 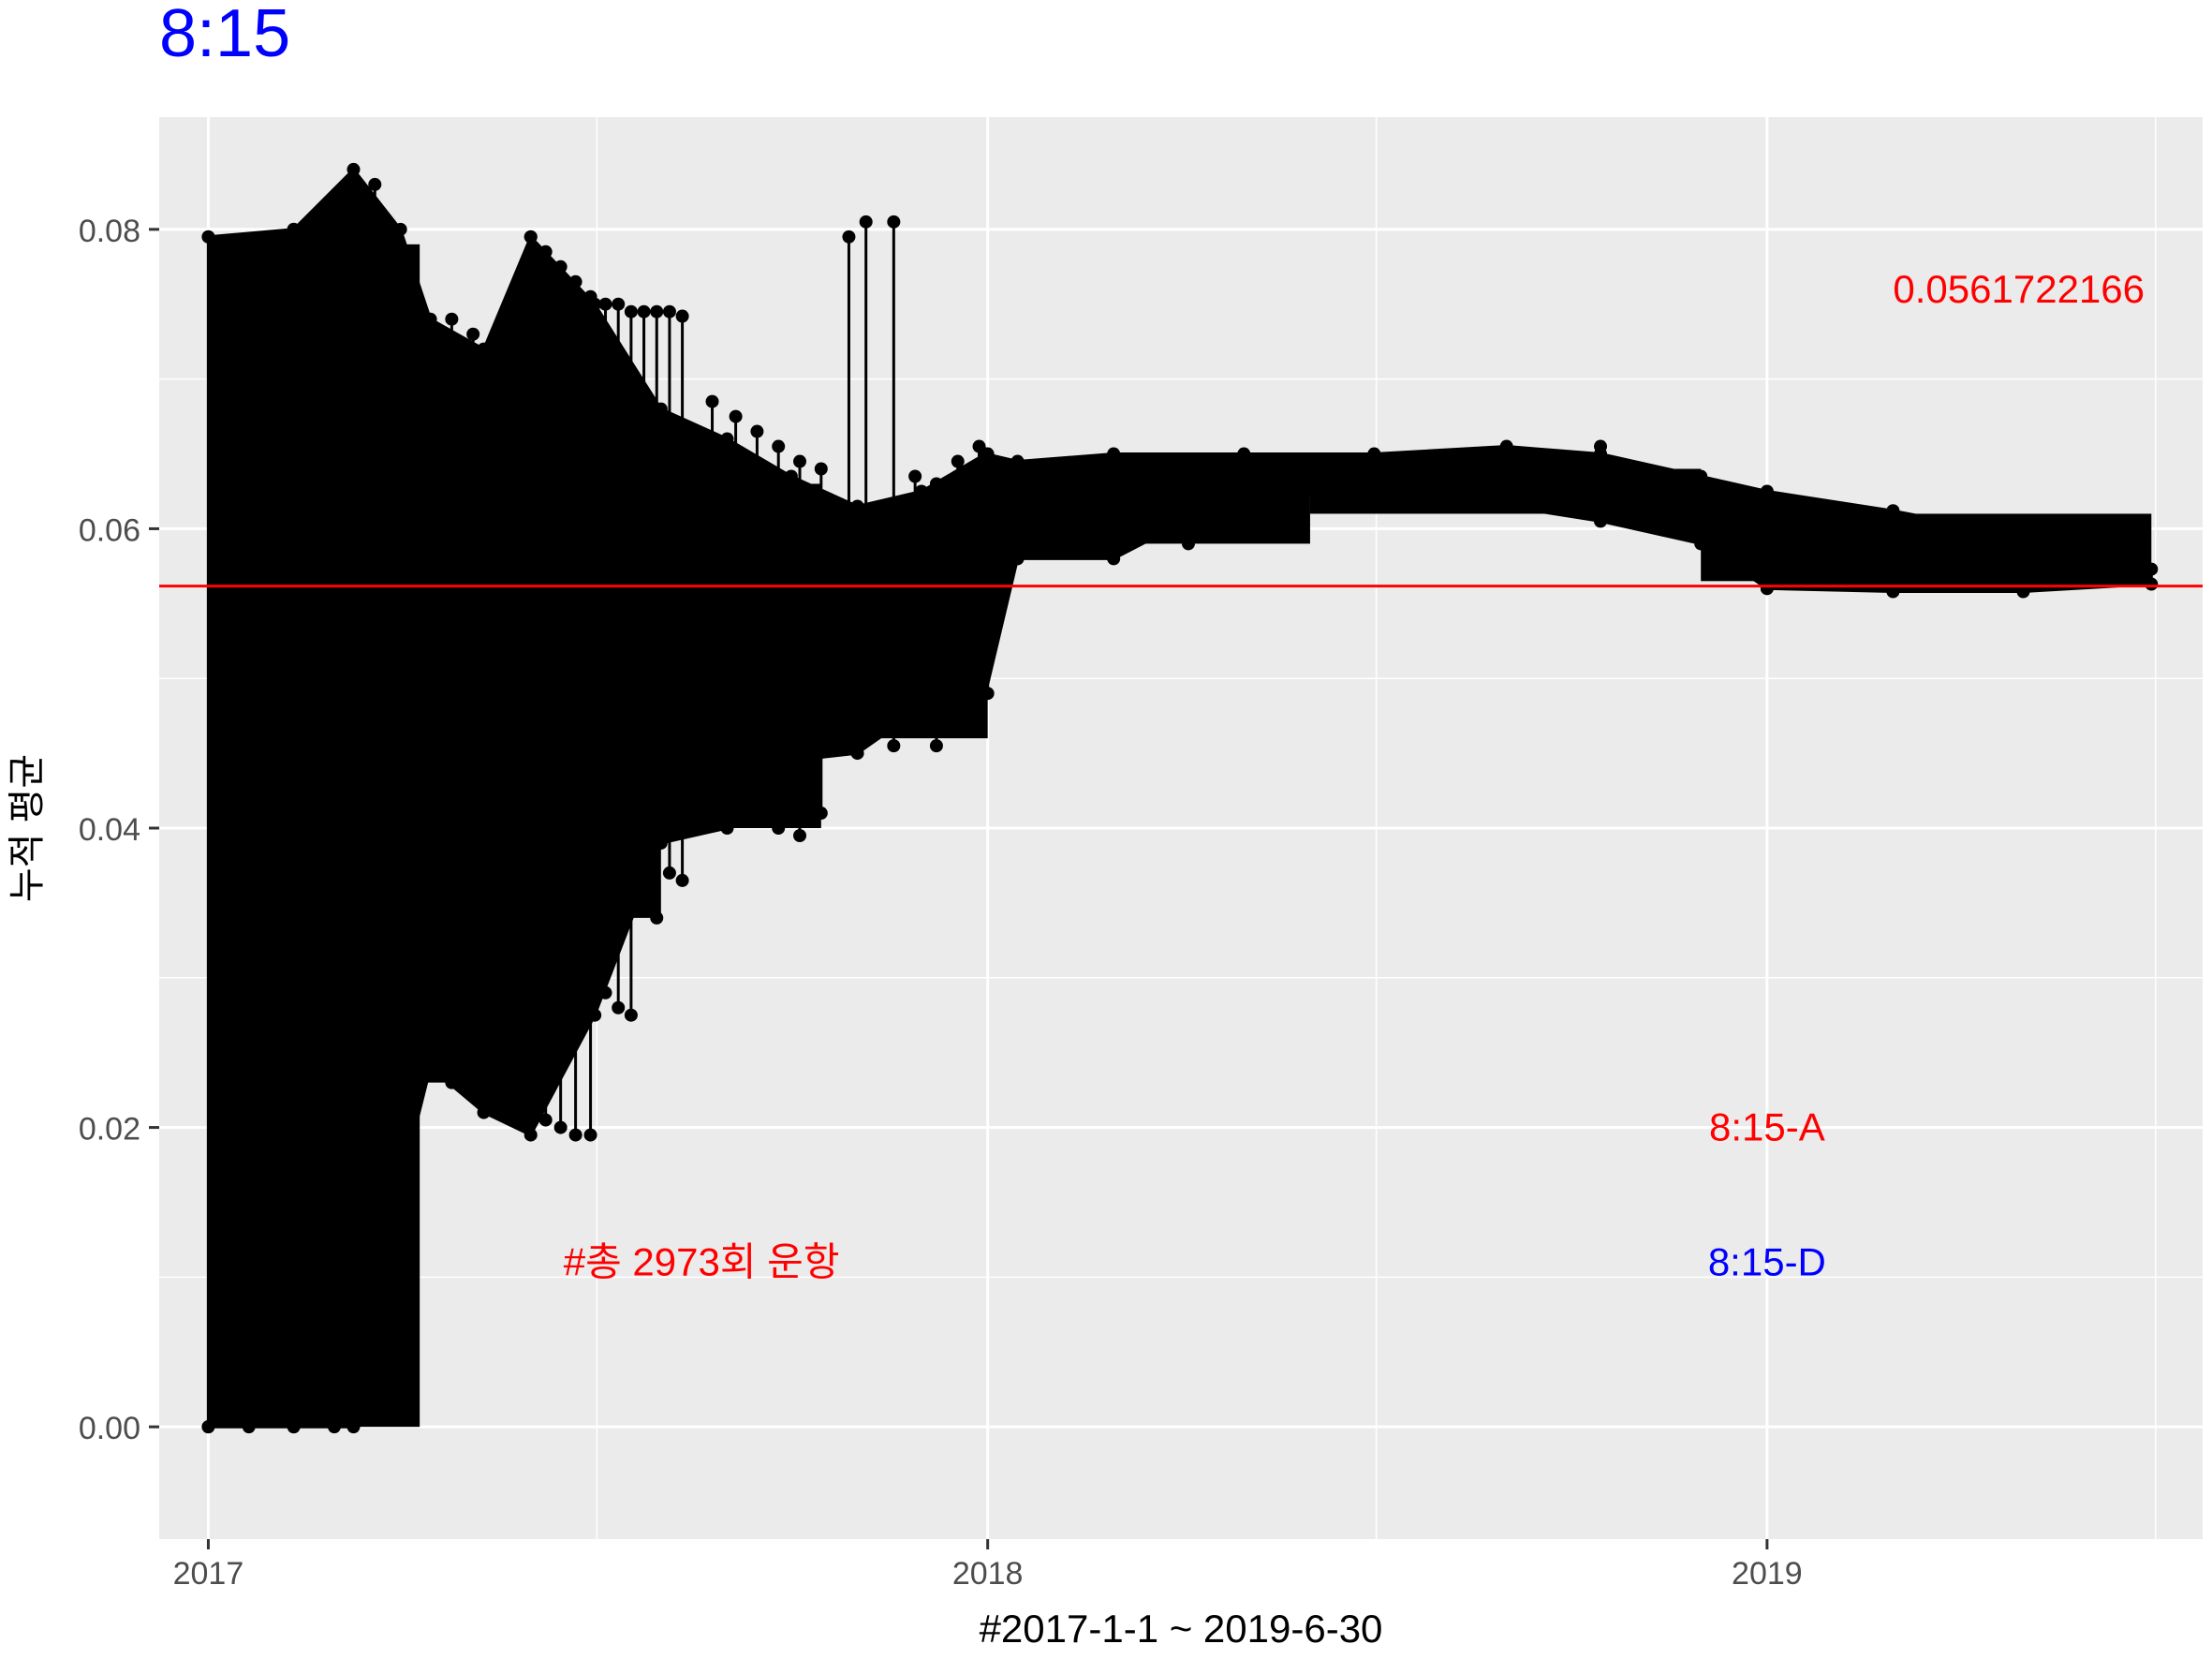 I want to click on y-tick-label: 0.02, so click(x=109, y=1130).